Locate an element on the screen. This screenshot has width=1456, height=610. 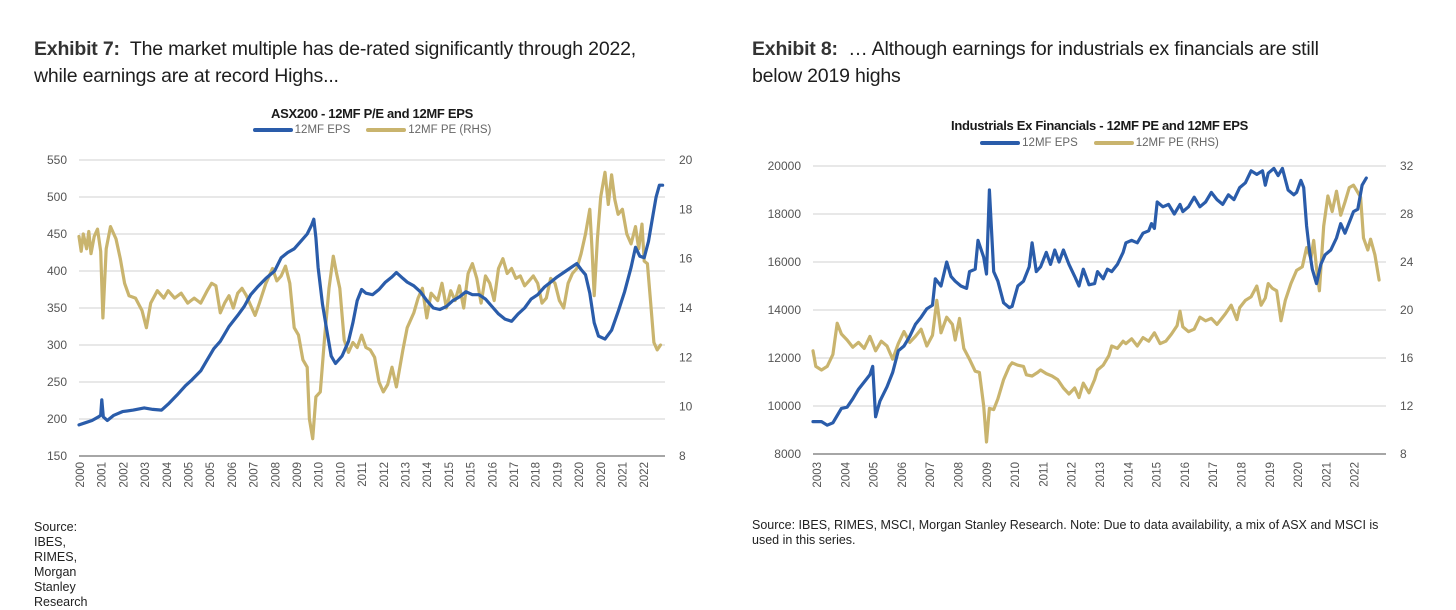
y-tick-label: 20000 is located at coordinates (785, 166).